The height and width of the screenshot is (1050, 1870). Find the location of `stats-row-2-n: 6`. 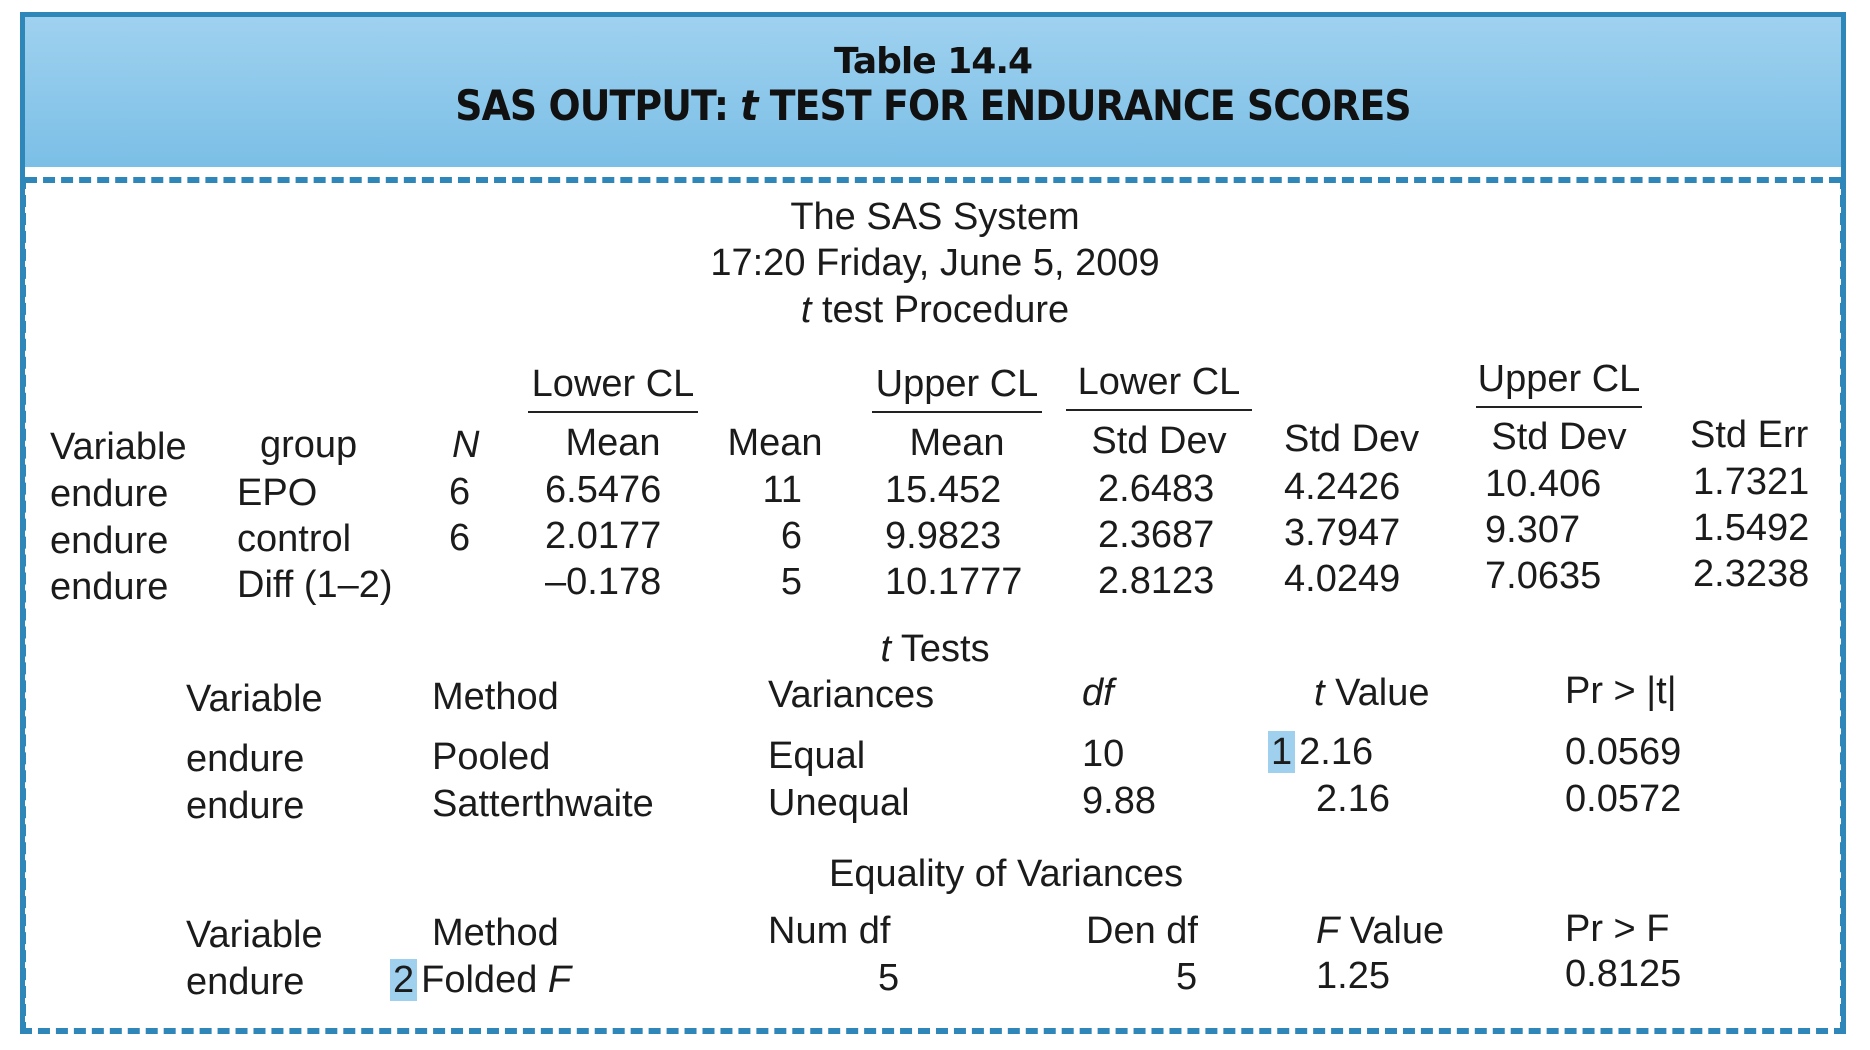

stats-row-2-n: 6 is located at coordinates (460, 538).